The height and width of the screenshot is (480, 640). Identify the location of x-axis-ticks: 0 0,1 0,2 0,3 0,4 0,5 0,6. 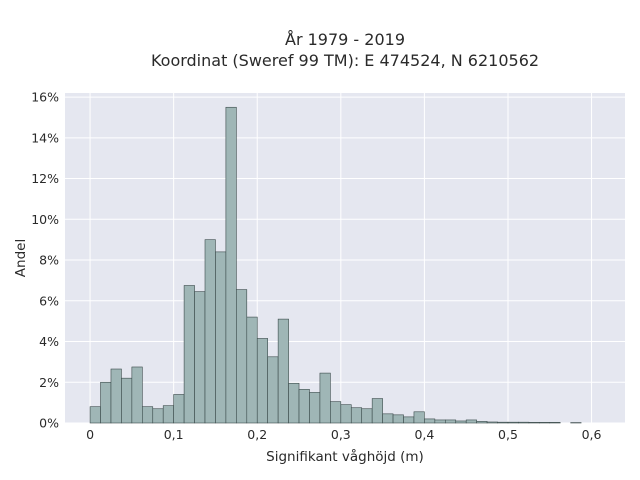
(343, 434).